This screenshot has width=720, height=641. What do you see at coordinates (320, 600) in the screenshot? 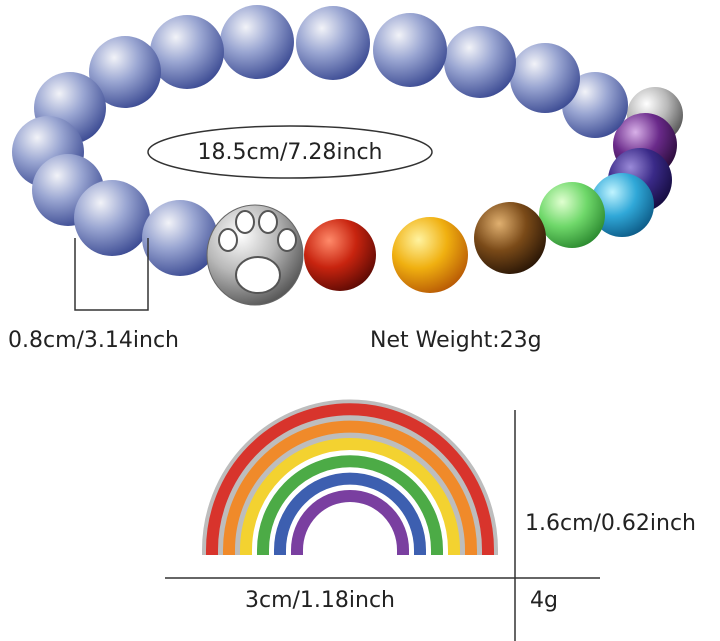
I see `pin-width-label: 3cm/1.18inch` at bounding box center [320, 600].